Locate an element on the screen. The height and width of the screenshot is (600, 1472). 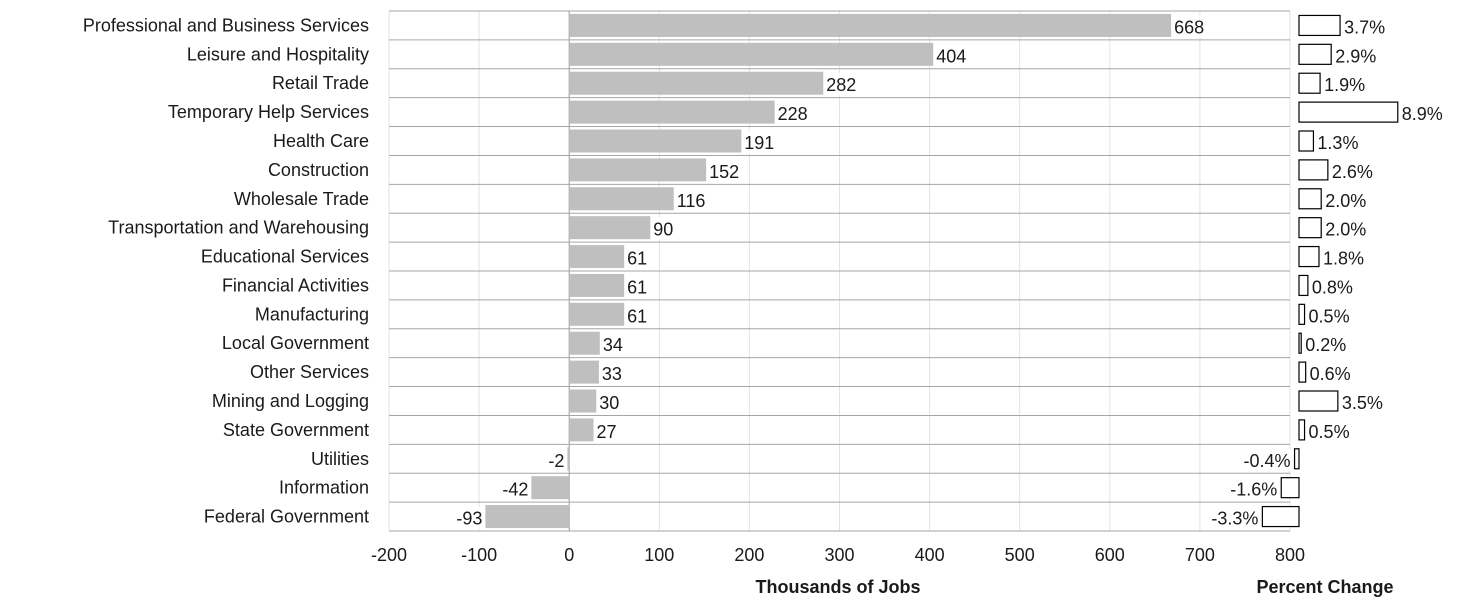
category-label: Wholesale Trade is located at coordinates (301, 199).